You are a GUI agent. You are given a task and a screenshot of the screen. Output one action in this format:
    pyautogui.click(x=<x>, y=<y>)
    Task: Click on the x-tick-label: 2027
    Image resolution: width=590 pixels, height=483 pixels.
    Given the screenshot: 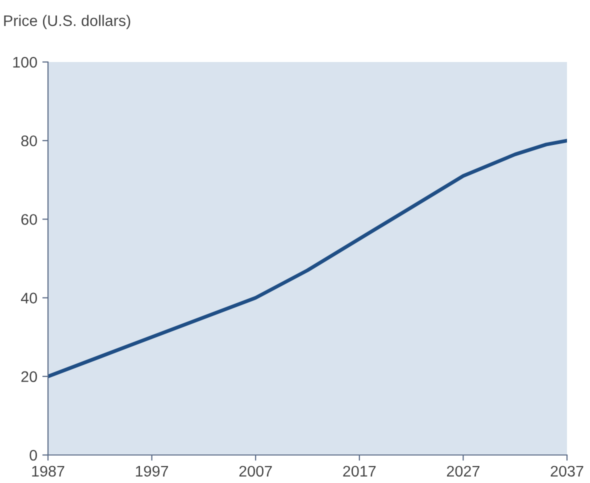 What is the action you would take?
    pyautogui.click(x=463, y=471)
    